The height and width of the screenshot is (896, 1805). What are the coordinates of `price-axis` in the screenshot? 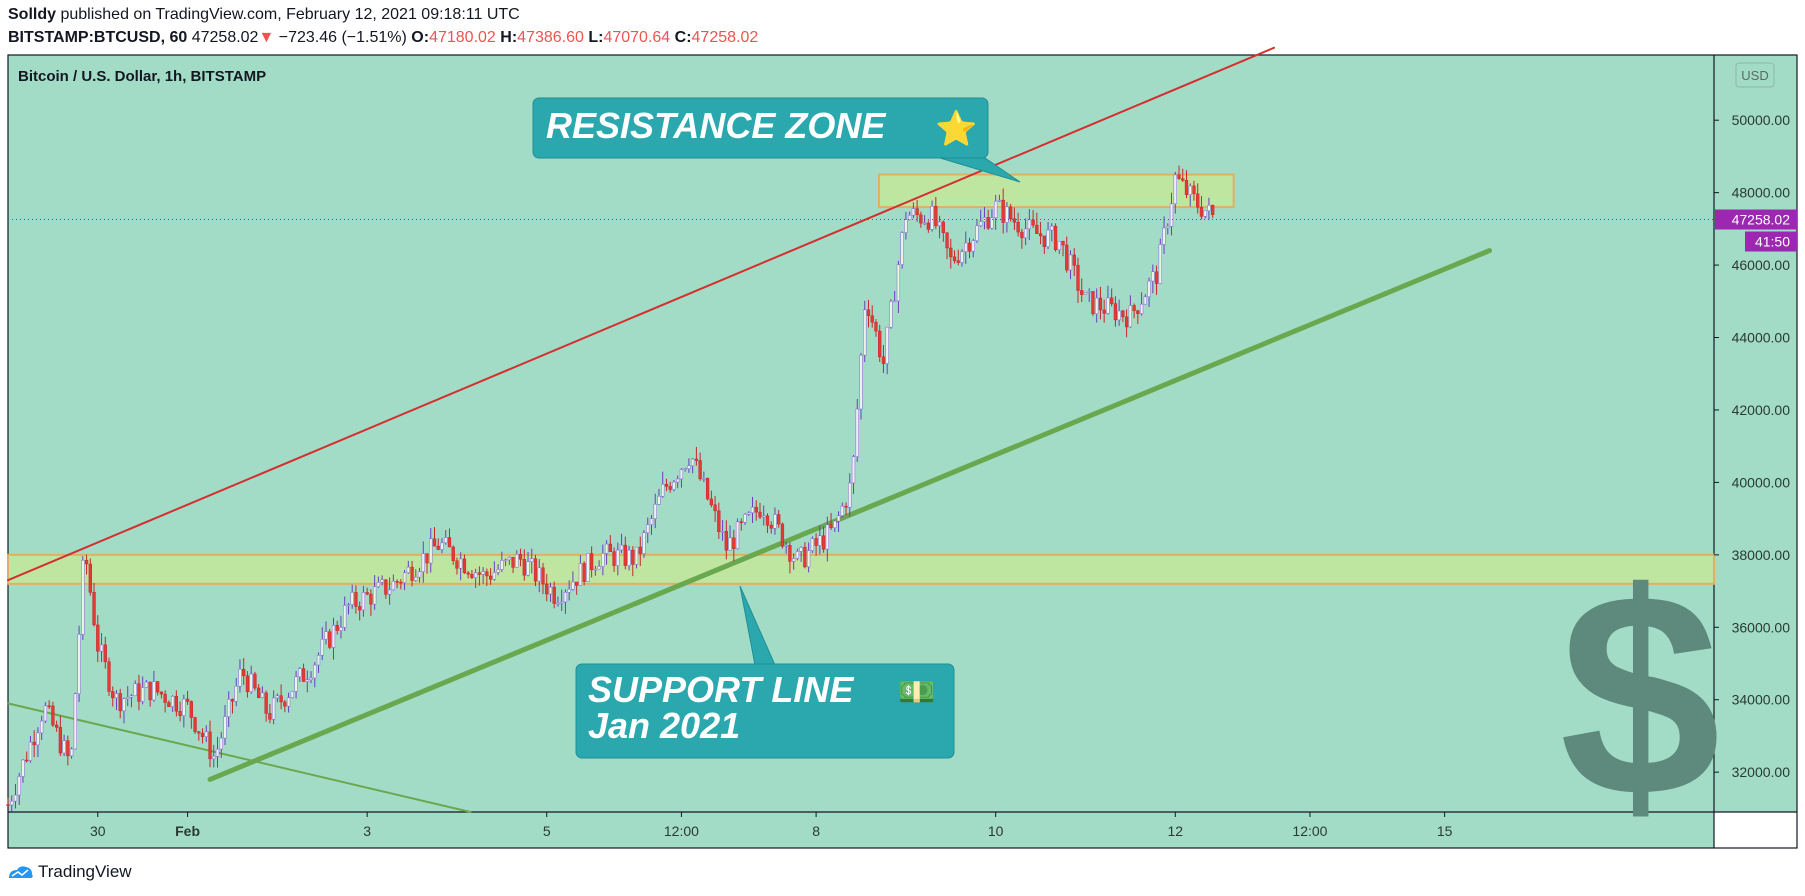 It's located at (1755, 433).